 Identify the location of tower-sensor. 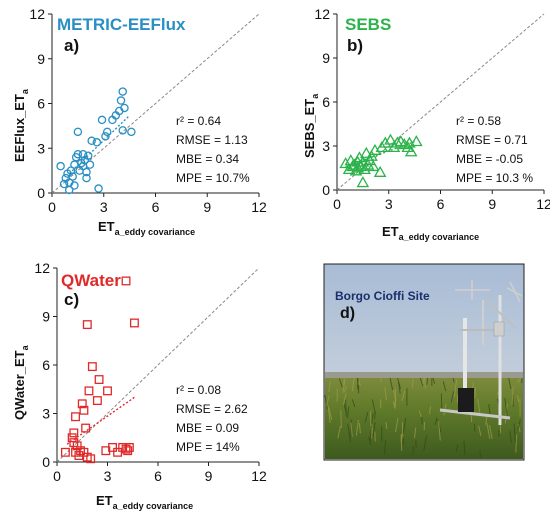
(499, 329).